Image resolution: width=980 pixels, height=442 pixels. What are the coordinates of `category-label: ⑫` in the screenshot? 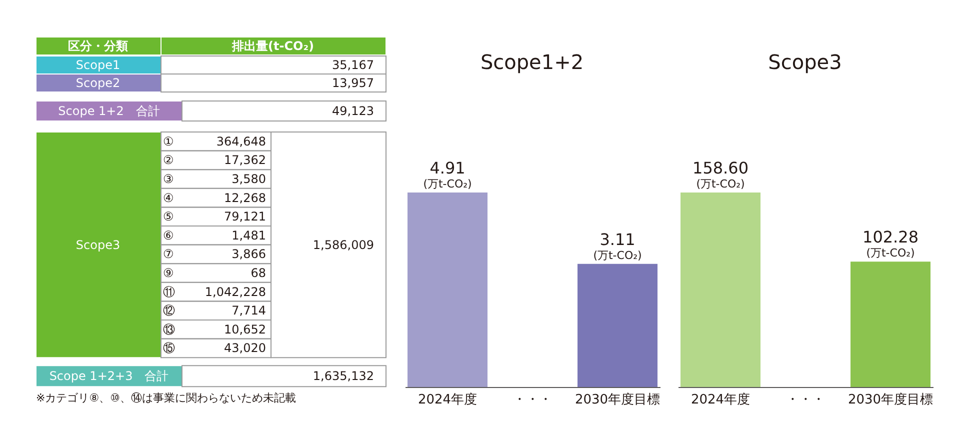 It's located at (169, 311).